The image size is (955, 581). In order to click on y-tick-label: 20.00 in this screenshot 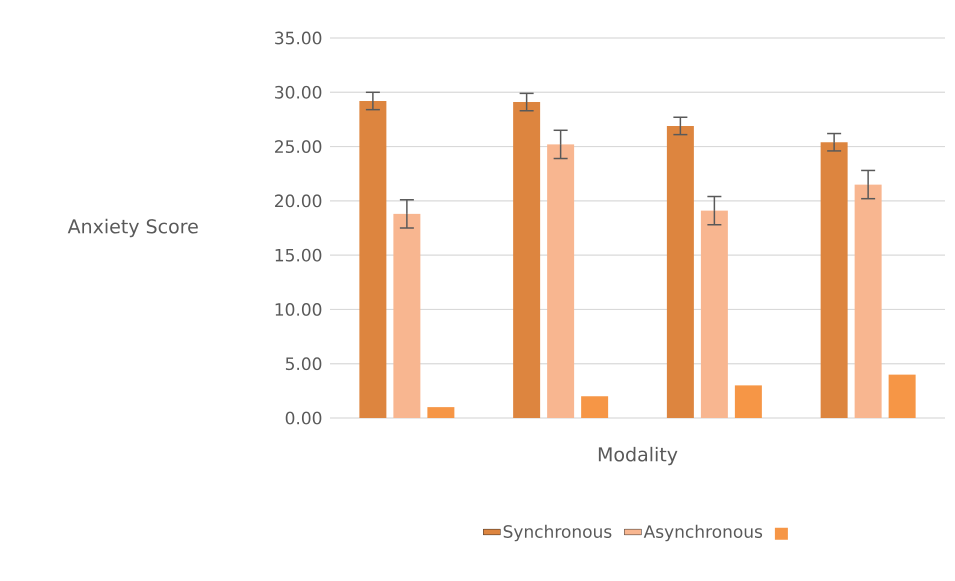, I will do `click(298, 201)`.